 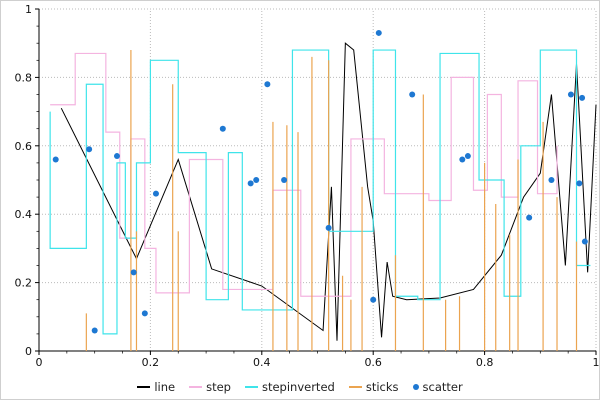 I want to click on legend-item-stepinverted: stepinverted, so click(x=289, y=387).